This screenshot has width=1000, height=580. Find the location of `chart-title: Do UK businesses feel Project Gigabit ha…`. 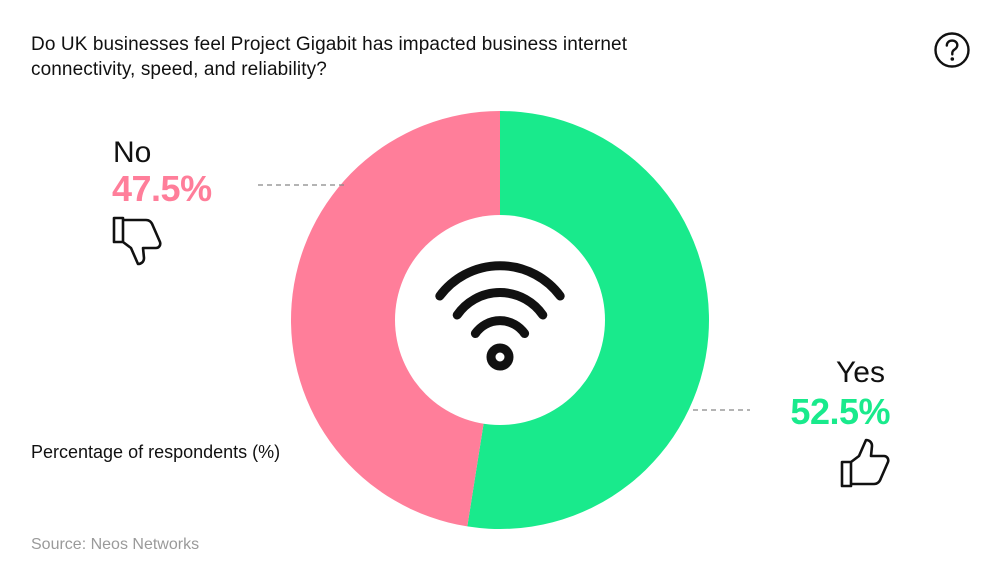

chart-title: Do UK businesses feel Project Gigabit ha… is located at coordinates (329, 57).